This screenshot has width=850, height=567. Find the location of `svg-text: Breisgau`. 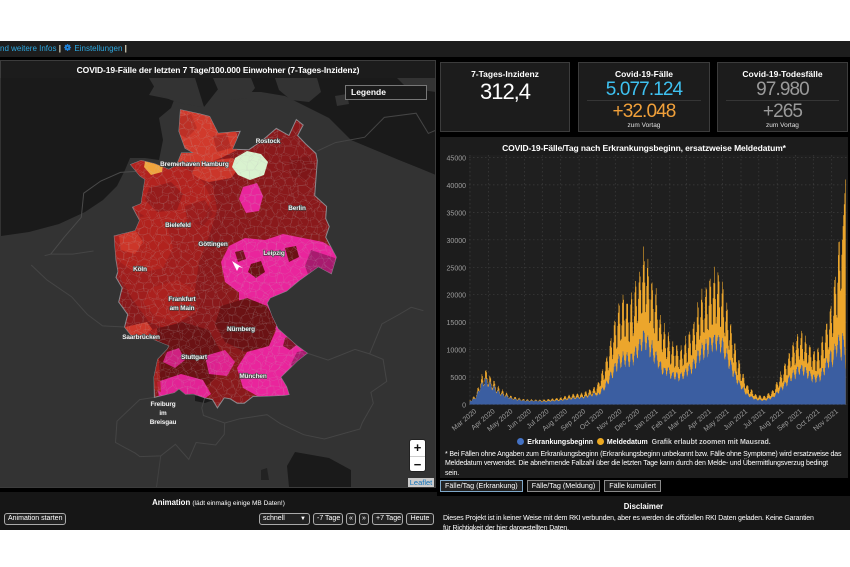

svg-text: Breisgau is located at coordinates (163, 422).